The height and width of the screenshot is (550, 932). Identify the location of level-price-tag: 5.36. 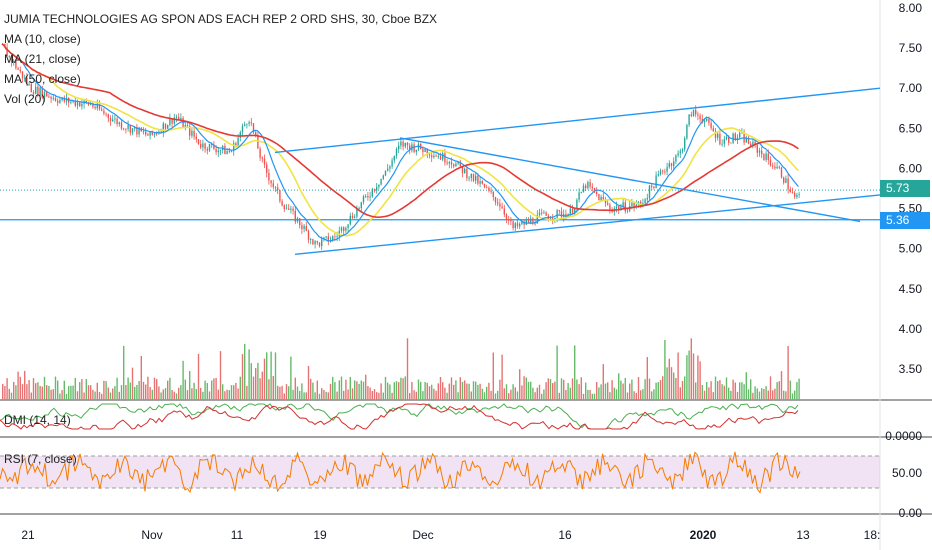
(905, 220).